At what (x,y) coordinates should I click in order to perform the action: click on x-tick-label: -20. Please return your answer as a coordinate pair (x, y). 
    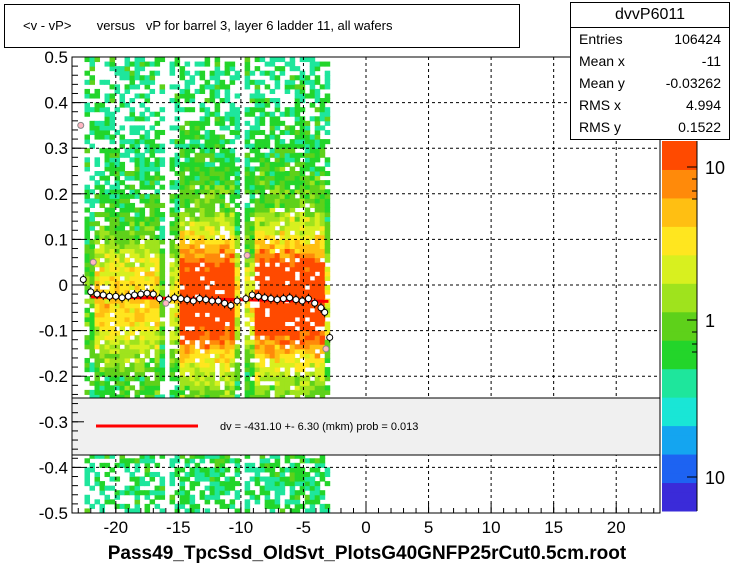
    Looking at the image, I should click on (115, 527).